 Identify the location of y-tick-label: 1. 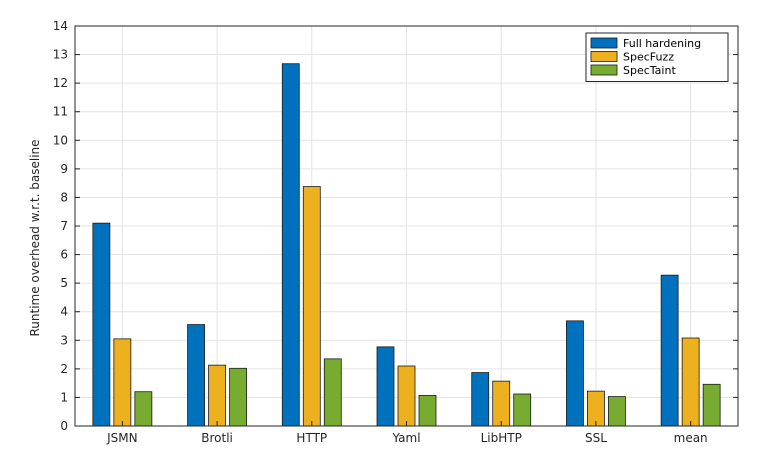
(64, 397).